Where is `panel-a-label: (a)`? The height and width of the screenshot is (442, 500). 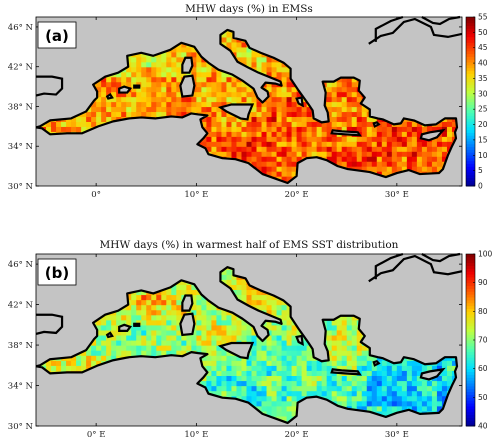 panel-a-label: (a) is located at coordinates (57, 36).